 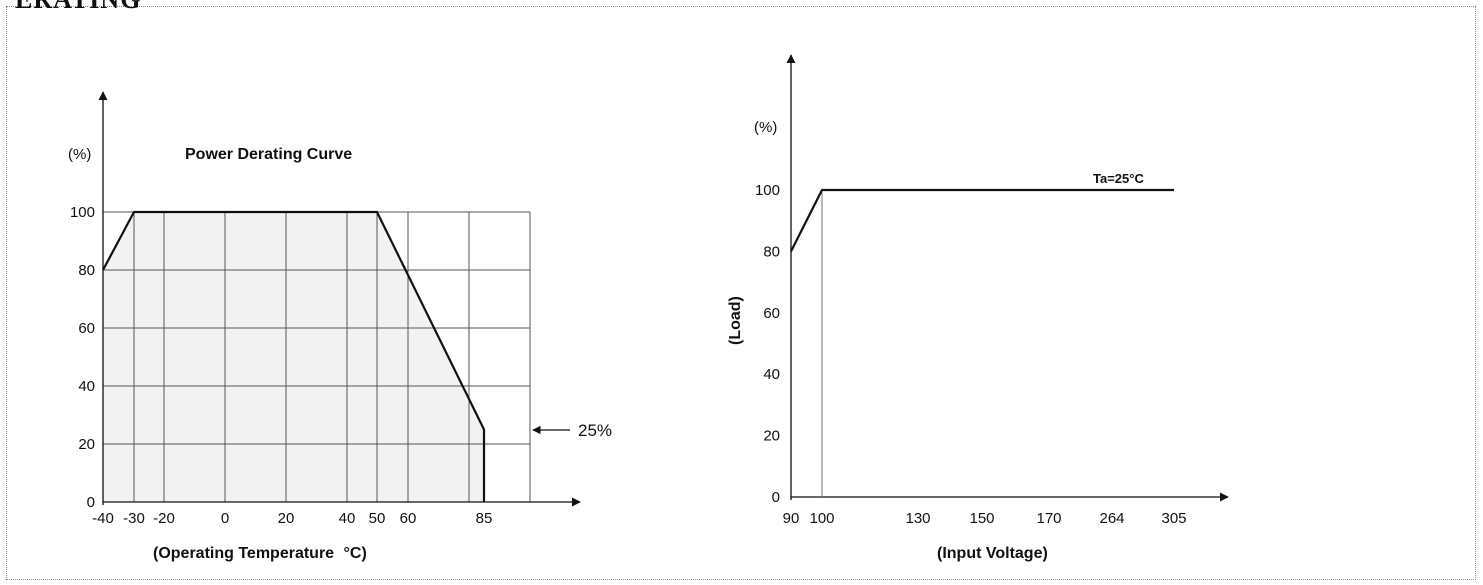 I want to click on x-axis-label-text: (Operating Temperature, so click(x=243, y=553).